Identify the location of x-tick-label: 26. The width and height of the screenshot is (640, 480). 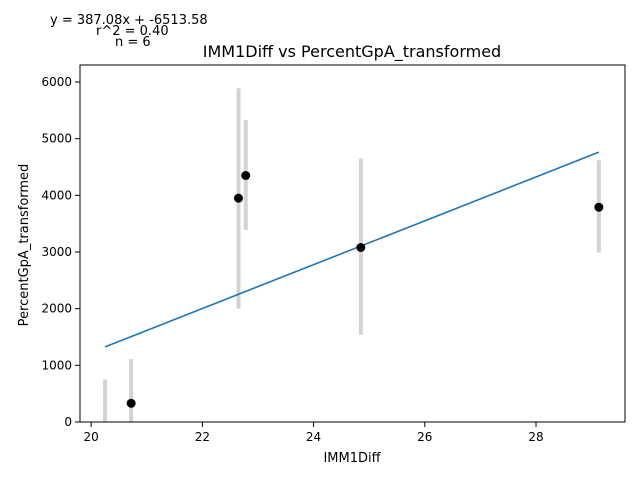
(424, 437).